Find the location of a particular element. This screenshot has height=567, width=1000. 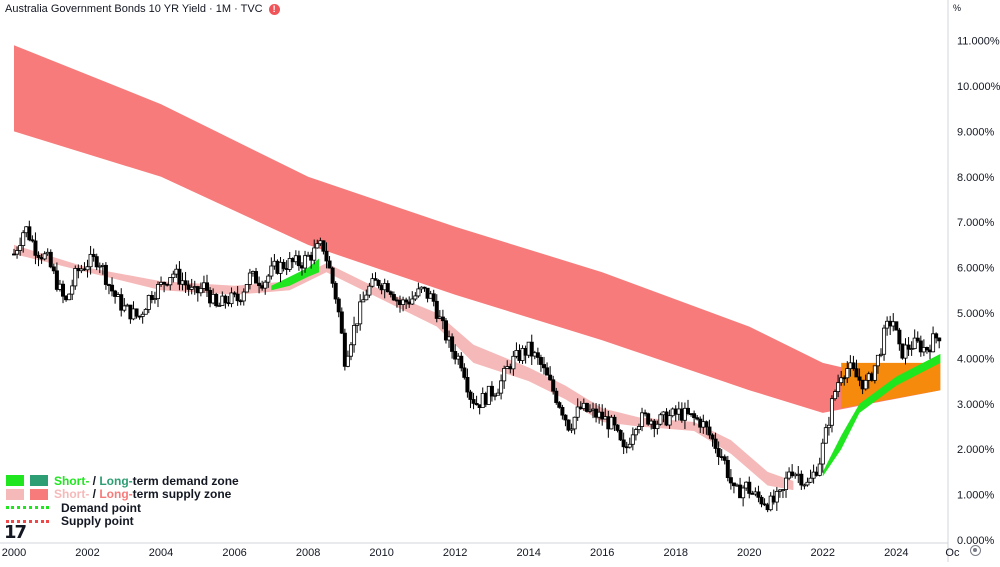

demand-sep-text: / is located at coordinates (94, 480).